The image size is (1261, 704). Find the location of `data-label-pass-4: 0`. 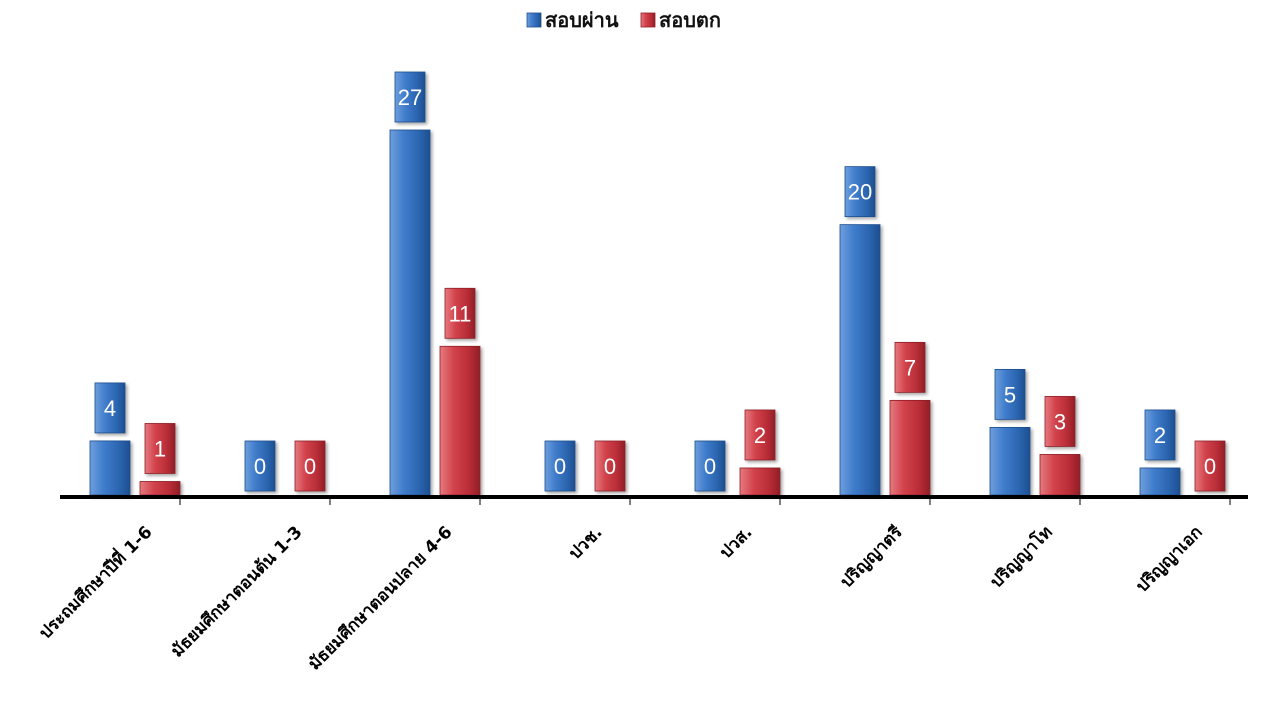

data-label-pass-4: 0 is located at coordinates (710, 466).